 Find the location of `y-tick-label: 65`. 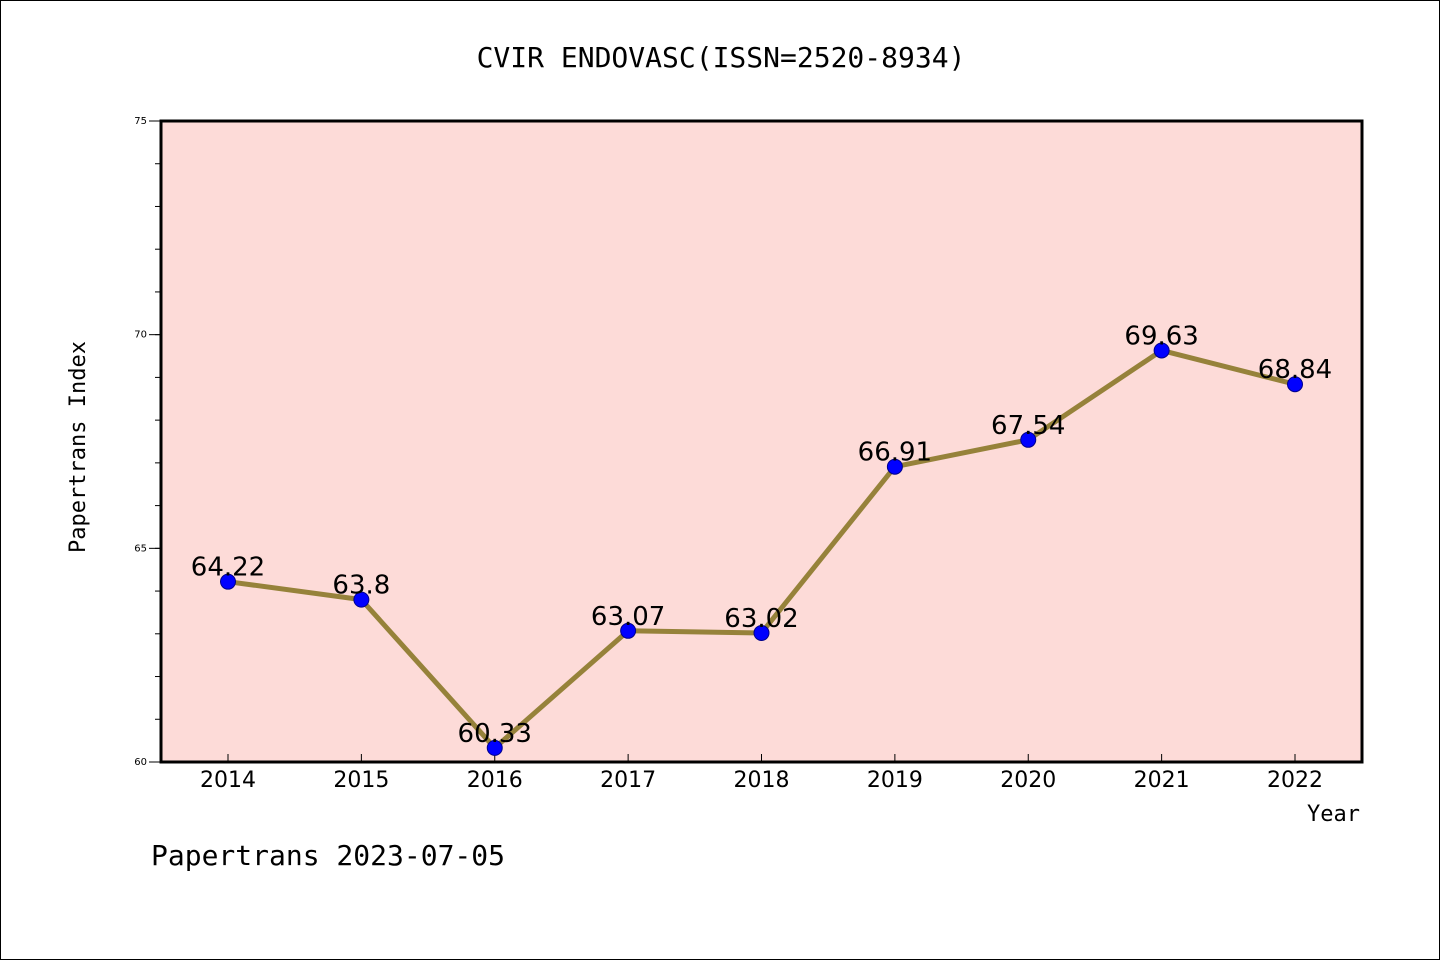

y-tick-label: 65 is located at coordinates (140, 548).